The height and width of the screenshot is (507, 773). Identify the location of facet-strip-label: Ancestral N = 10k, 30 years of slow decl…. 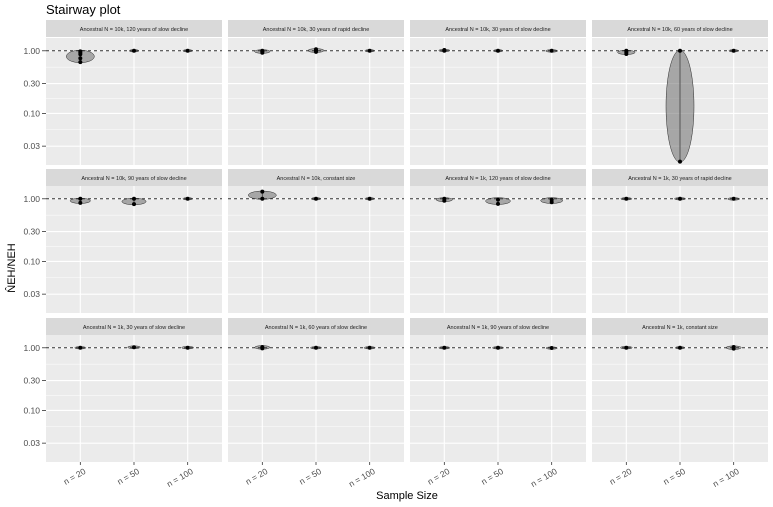
(497, 30).